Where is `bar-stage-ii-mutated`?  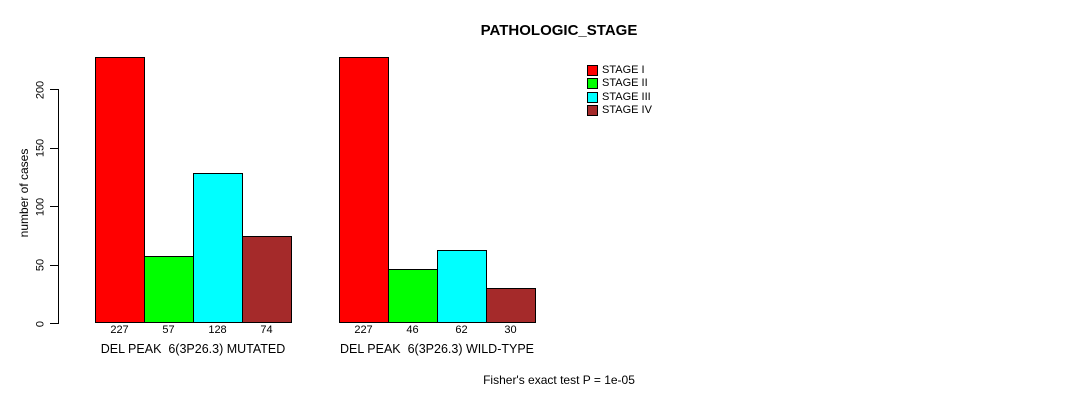
bar-stage-ii-mutated is located at coordinates (169, 289).